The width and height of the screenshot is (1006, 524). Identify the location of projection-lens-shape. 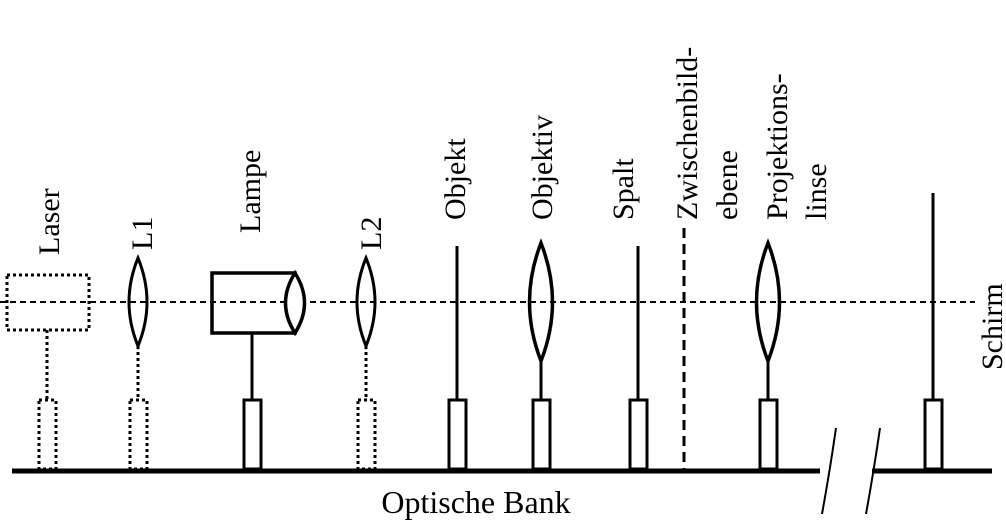
(768, 302).